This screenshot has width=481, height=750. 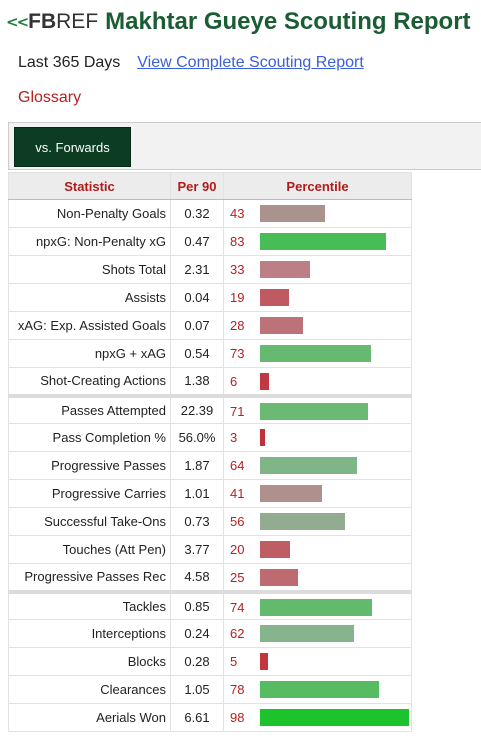 I want to click on fbref-logo: << FB REF, so click(x=52, y=22).